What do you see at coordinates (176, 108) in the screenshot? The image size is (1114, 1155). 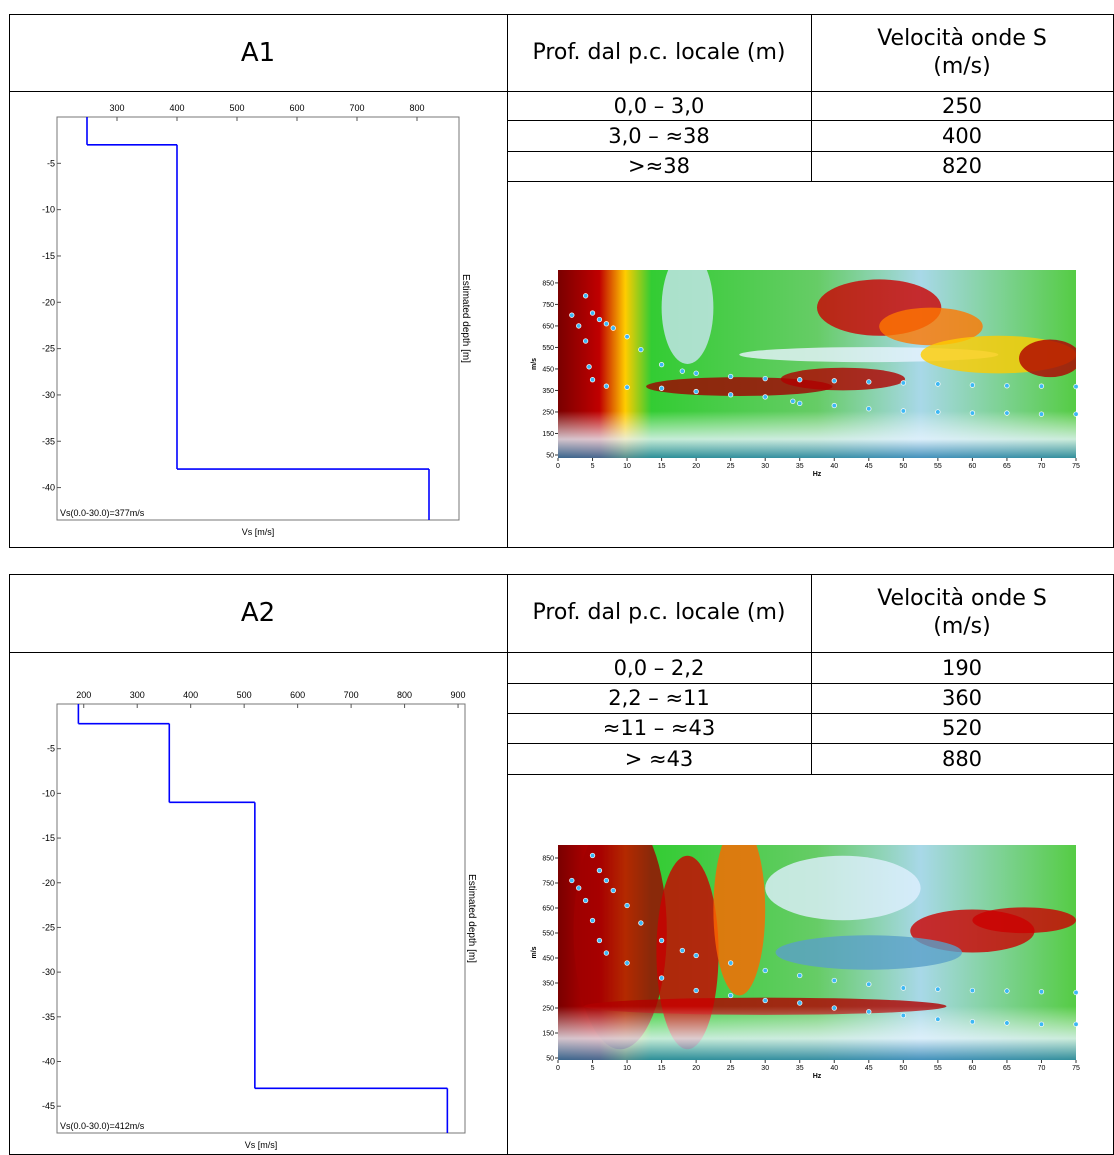 I see `x-tick-label: 400` at bounding box center [176, 108].